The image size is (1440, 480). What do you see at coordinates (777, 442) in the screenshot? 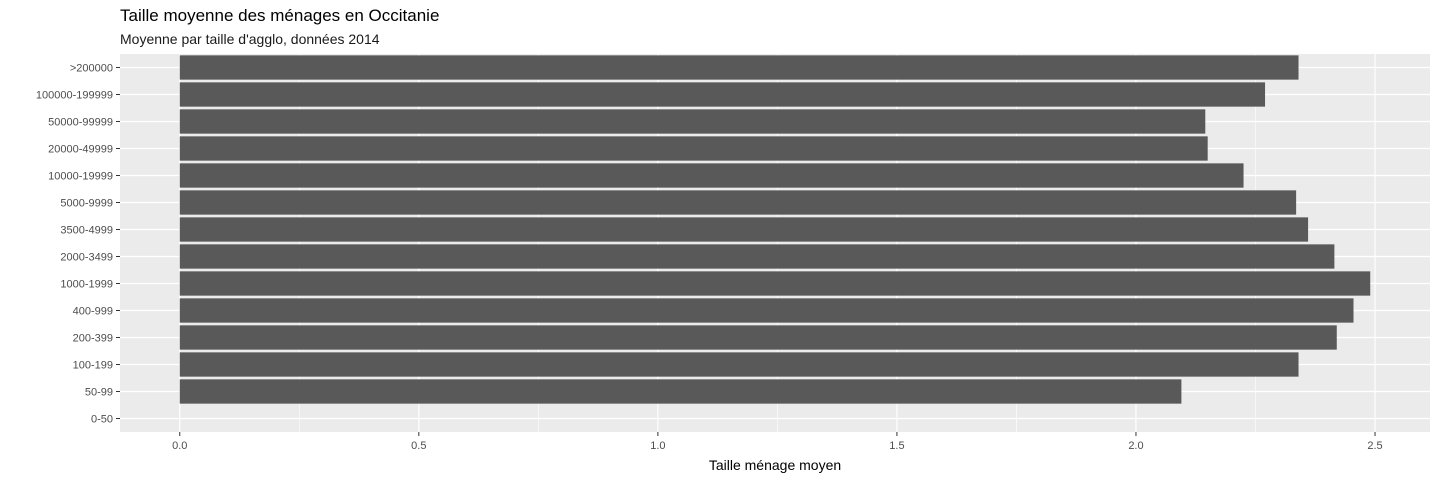
I see `x-axis: 0.0 0.5 1.0 1.5 2.0 2.5` at bounding box center [777, 442].